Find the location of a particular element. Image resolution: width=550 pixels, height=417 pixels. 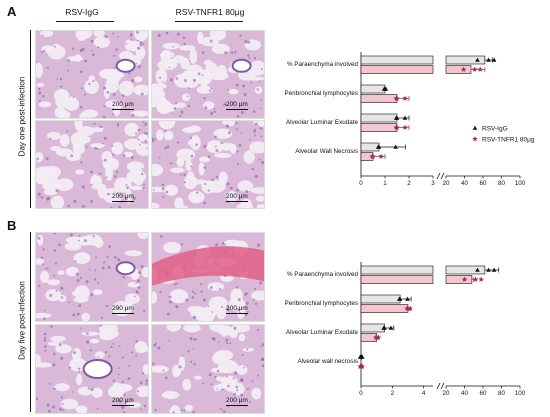

col-header-igg: RSV-IgG is located at coordinates (82, 12).